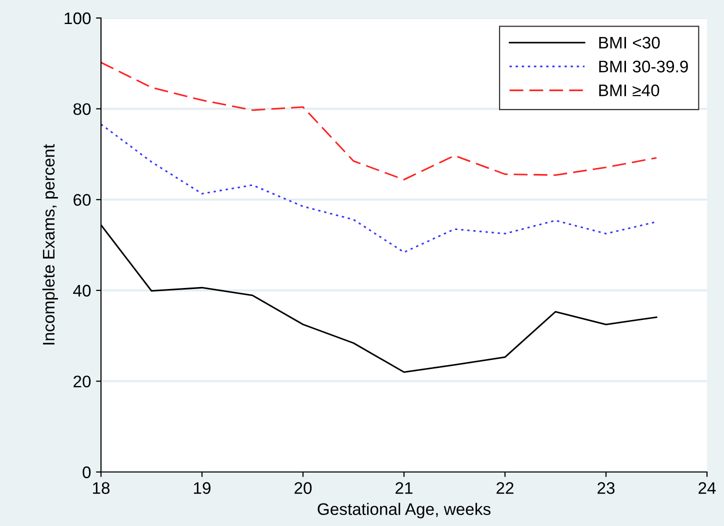  I want to click on x-tick-label: 22, so click(505, 488).